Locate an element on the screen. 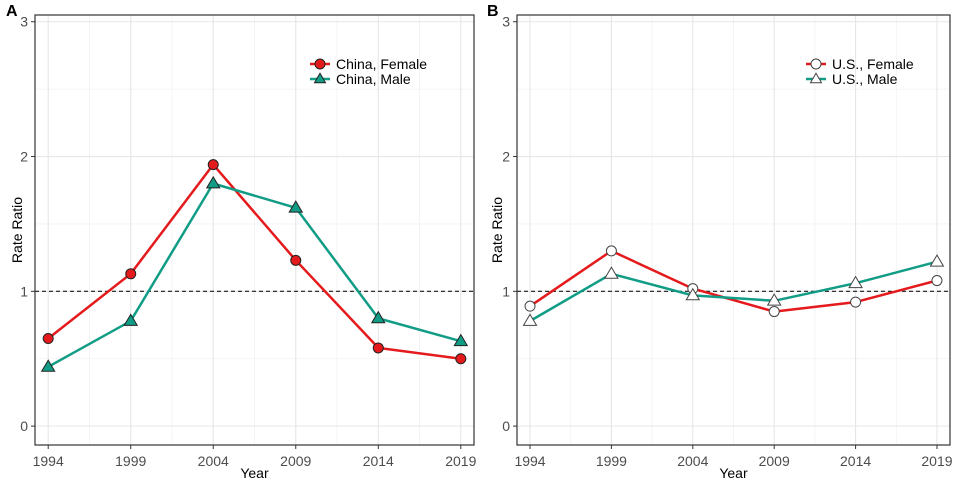  legend-item: U.S., Male is located at coordinates (852, 79).